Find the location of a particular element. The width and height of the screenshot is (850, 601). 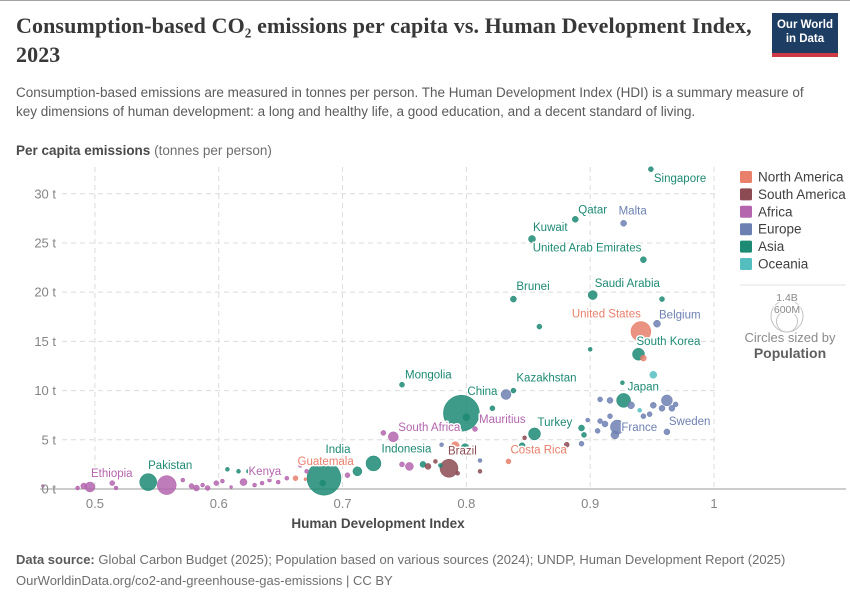

data-point-mongolia is located at coordinates (402, 384).